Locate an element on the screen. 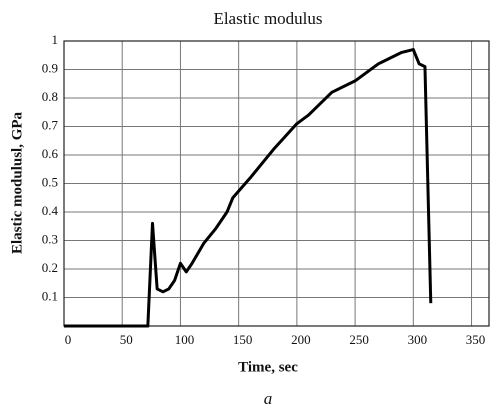 This screenshot has width=495, height=415. y-tick-label: 0.8 is located at coordinates (50, 96).